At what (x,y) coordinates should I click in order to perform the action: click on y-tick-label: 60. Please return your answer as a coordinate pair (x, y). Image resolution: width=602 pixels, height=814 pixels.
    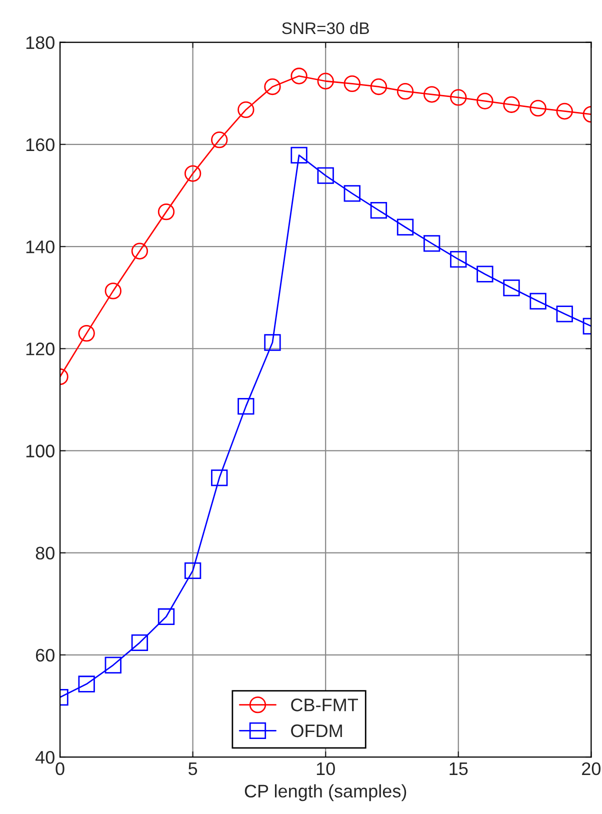
    Looking at the image, I should click on (45, 655).